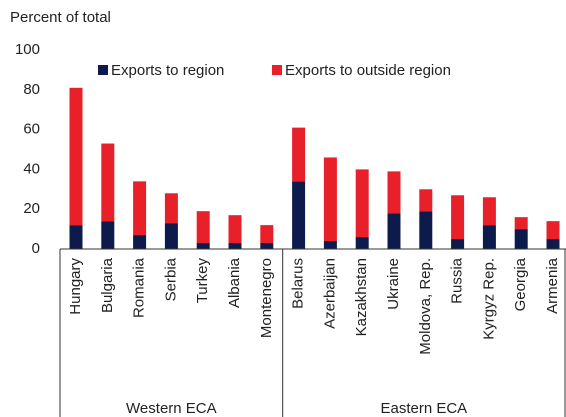 This screenshot has height=417, width=566. Describe the element at coordinates (520, 284) in the screenshot. I see `x-tick-label: Georgia` at that location.